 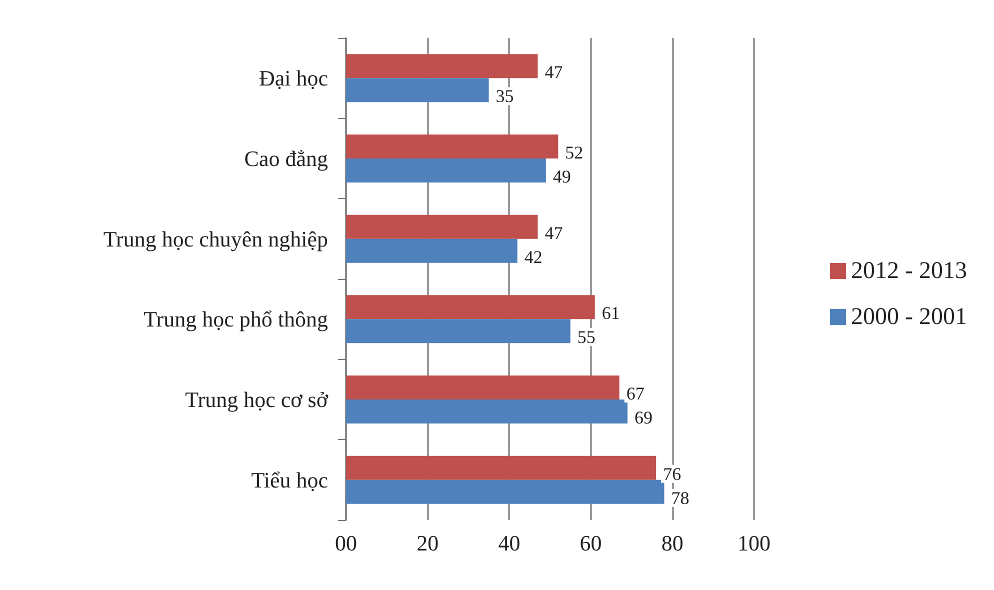 What do you see at coordinates (680, 498) in the screenshot?
I see `data-label: 78` at bounding box center [680, 498].